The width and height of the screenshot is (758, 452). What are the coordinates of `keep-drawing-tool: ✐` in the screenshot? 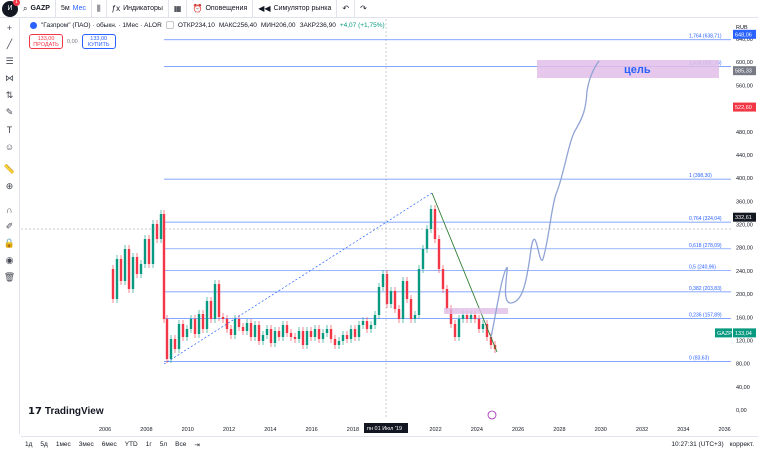 It's located at (10, 226).